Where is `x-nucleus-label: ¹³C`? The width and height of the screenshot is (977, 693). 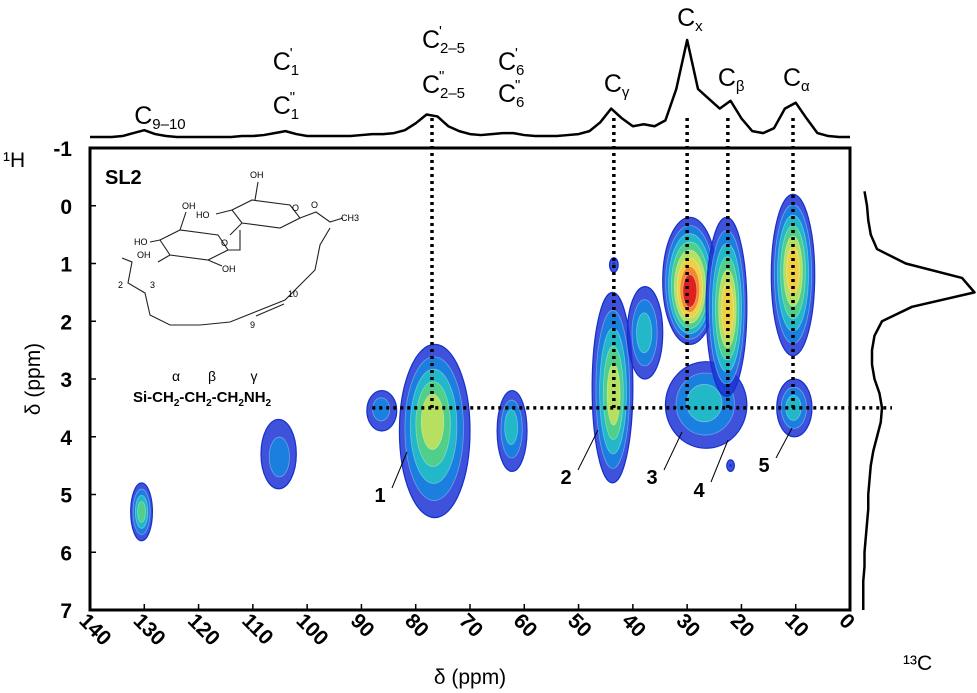
x-nucleus-label: ¹³C is located at coordinates (917, 663).